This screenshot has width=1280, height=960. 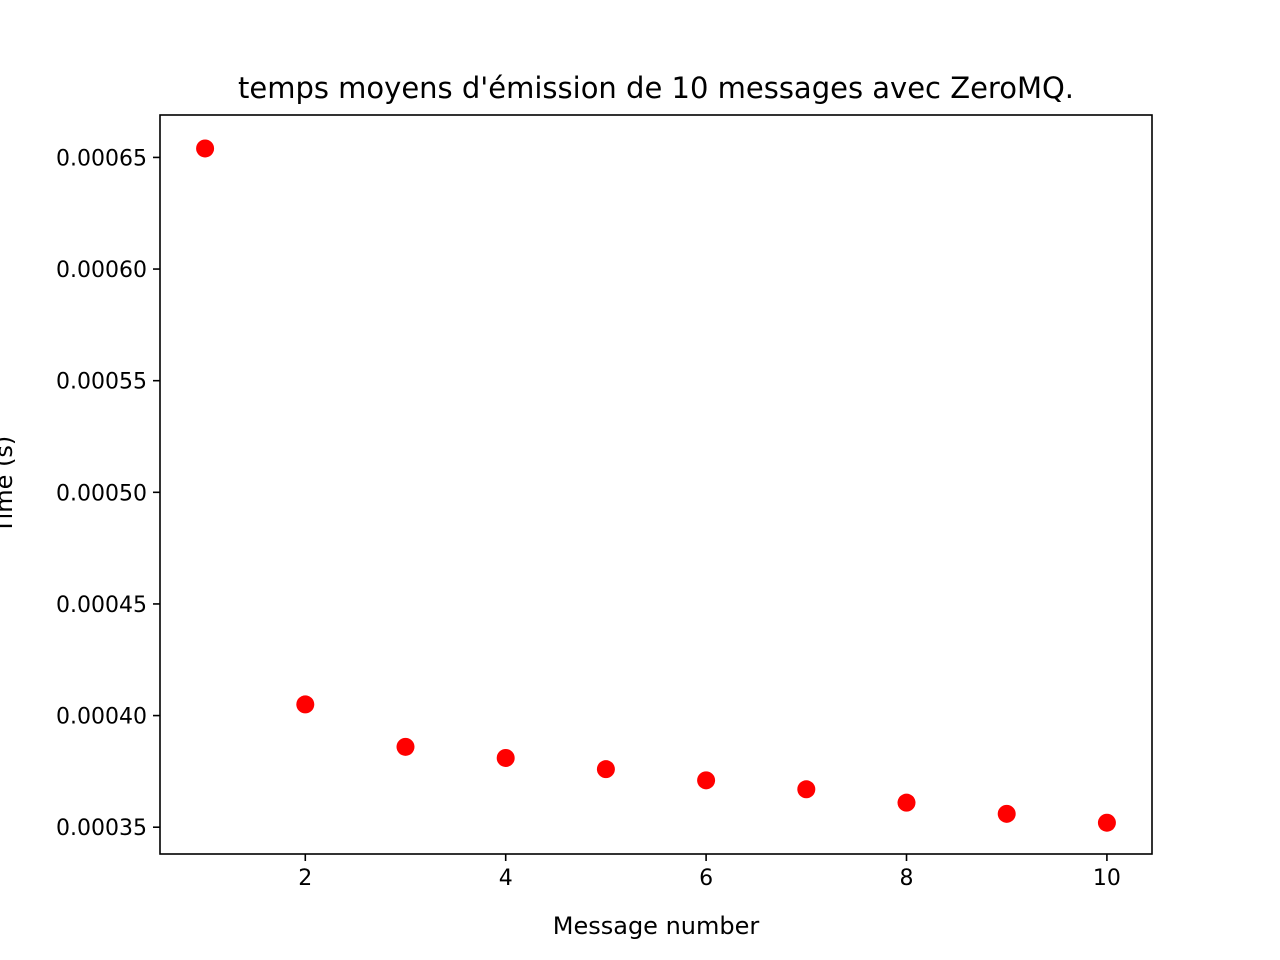 I want to click on y-tick-label: 0.00035, so click(x=101, y=828).